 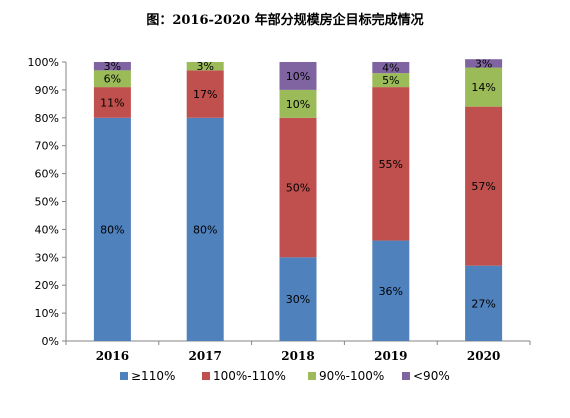 I want to click on y-tick-label: 100%, so click(x=43, y=62).